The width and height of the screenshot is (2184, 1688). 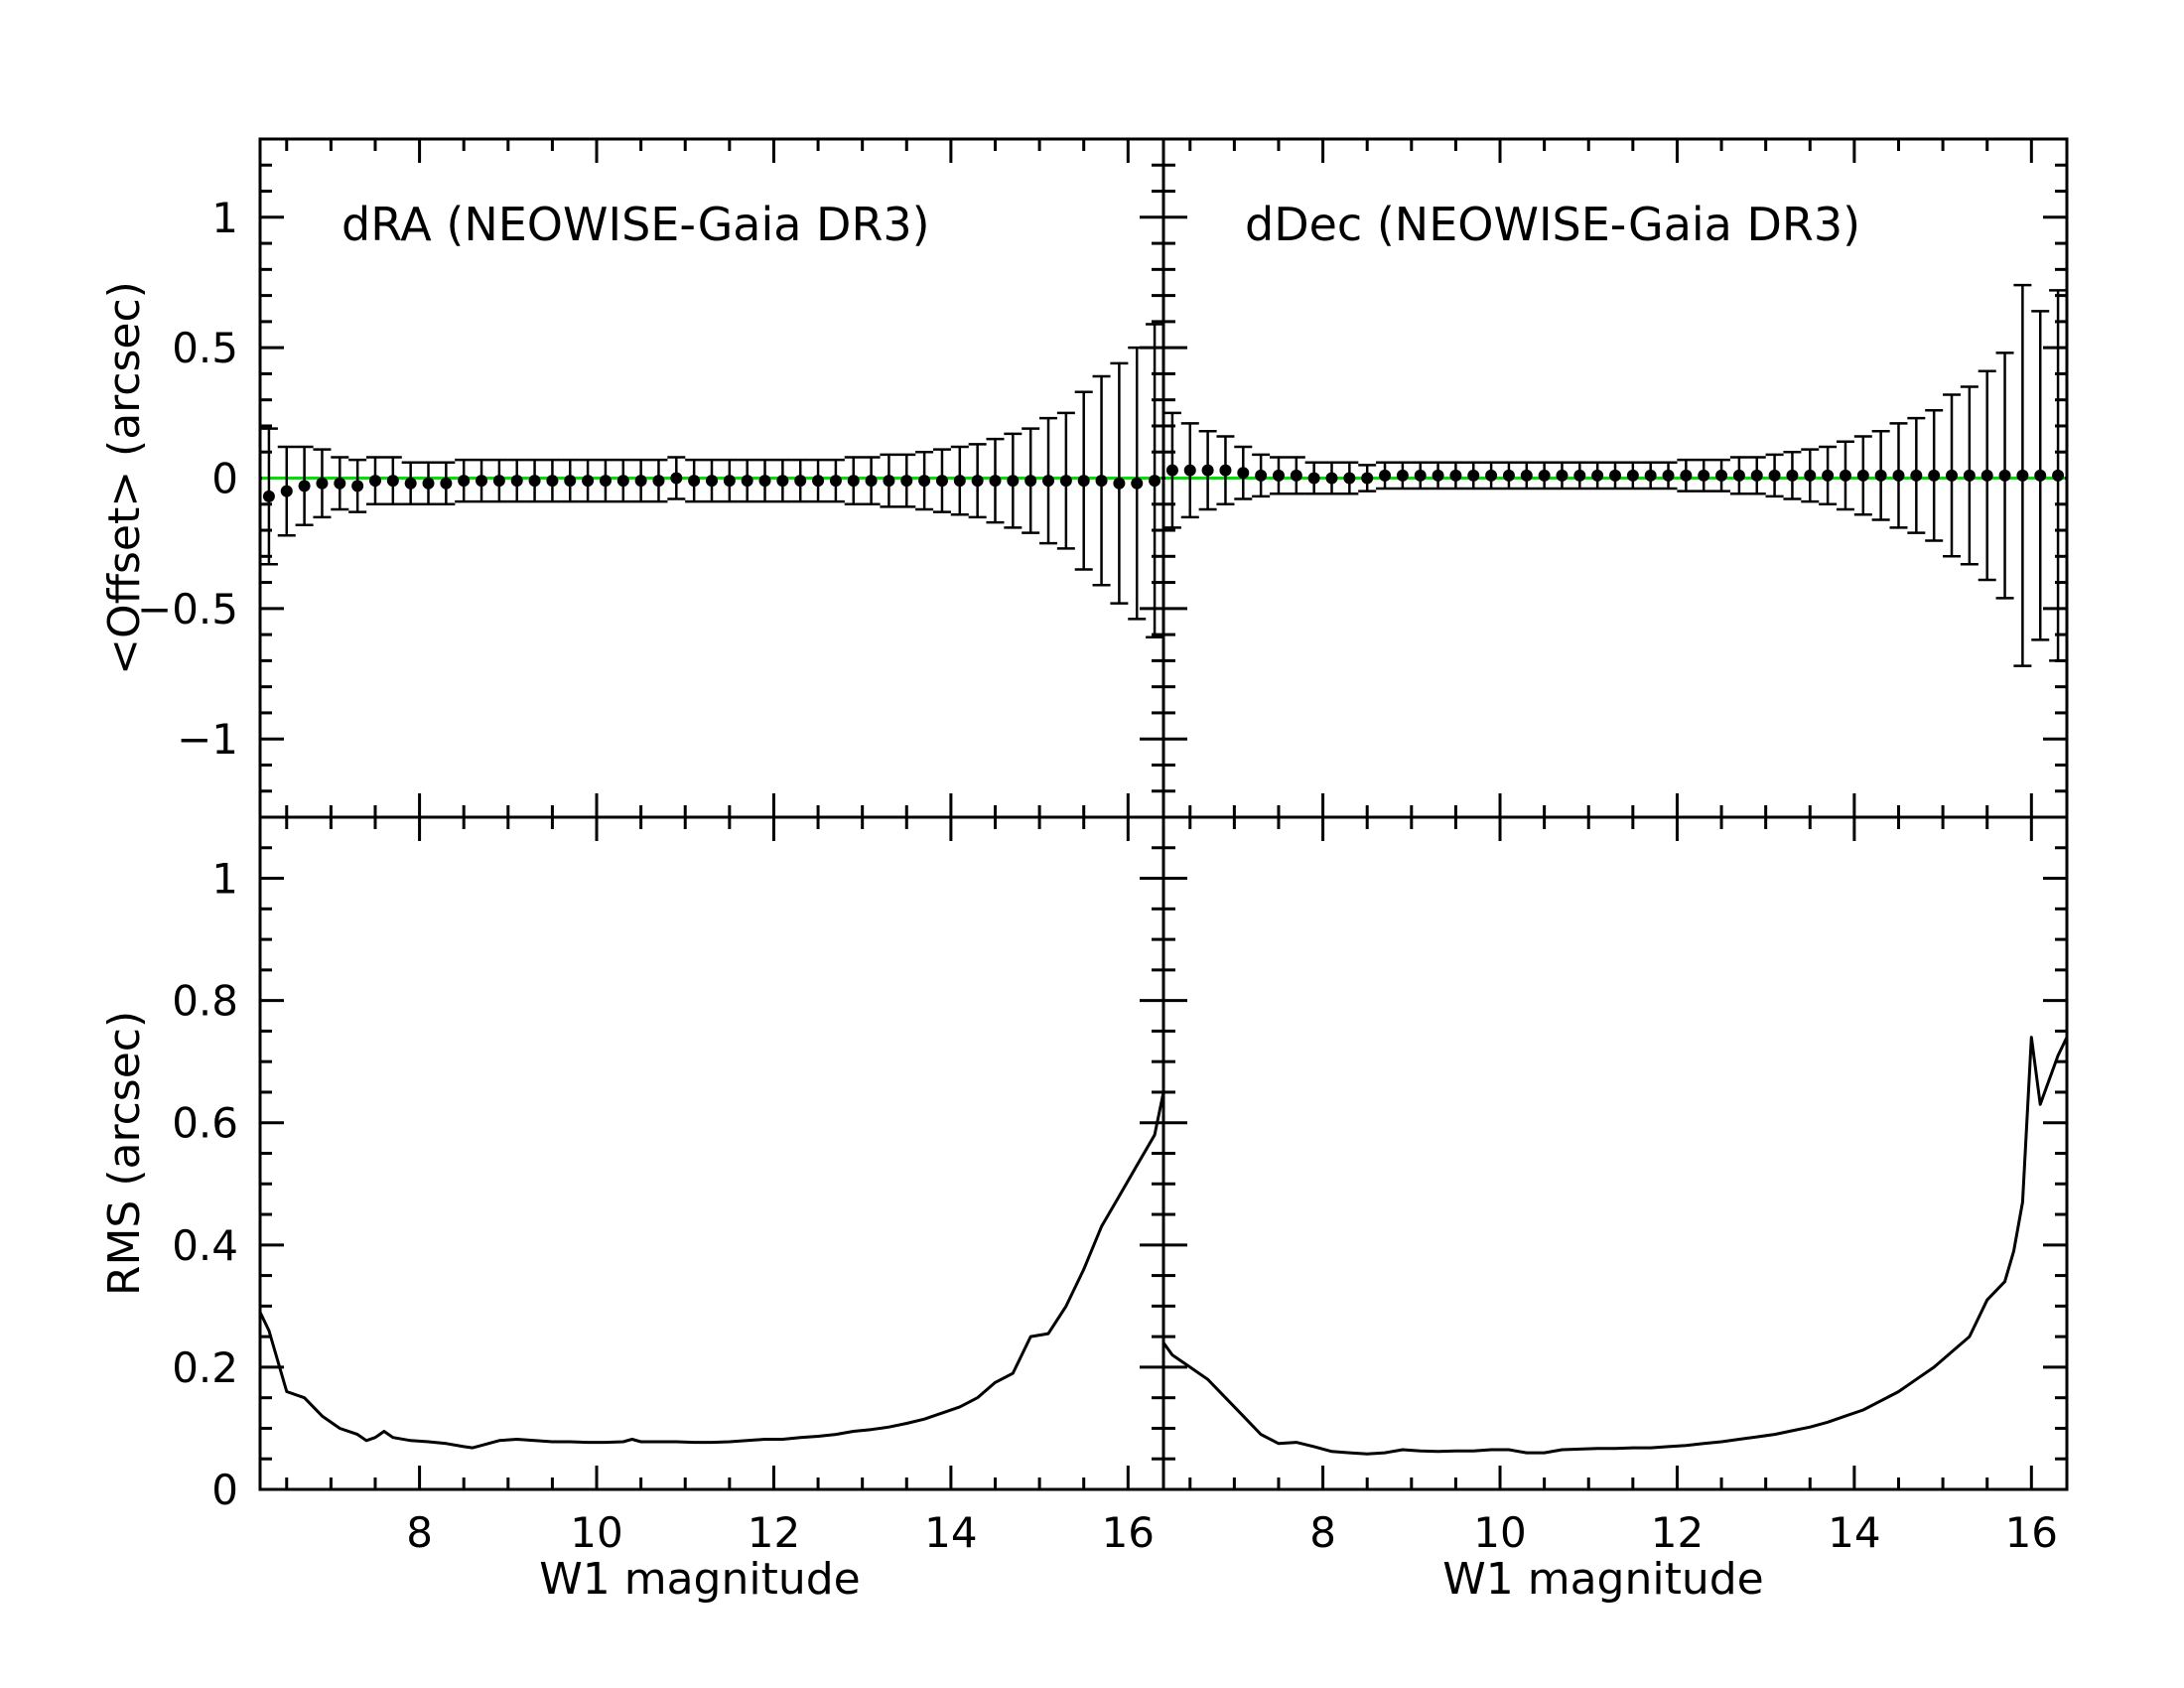 What do you see at coordinates (124, 1153) in the screenshot?
I see `y-axis-label: RMS (arcsec)` at bounding box center [124, 1153].